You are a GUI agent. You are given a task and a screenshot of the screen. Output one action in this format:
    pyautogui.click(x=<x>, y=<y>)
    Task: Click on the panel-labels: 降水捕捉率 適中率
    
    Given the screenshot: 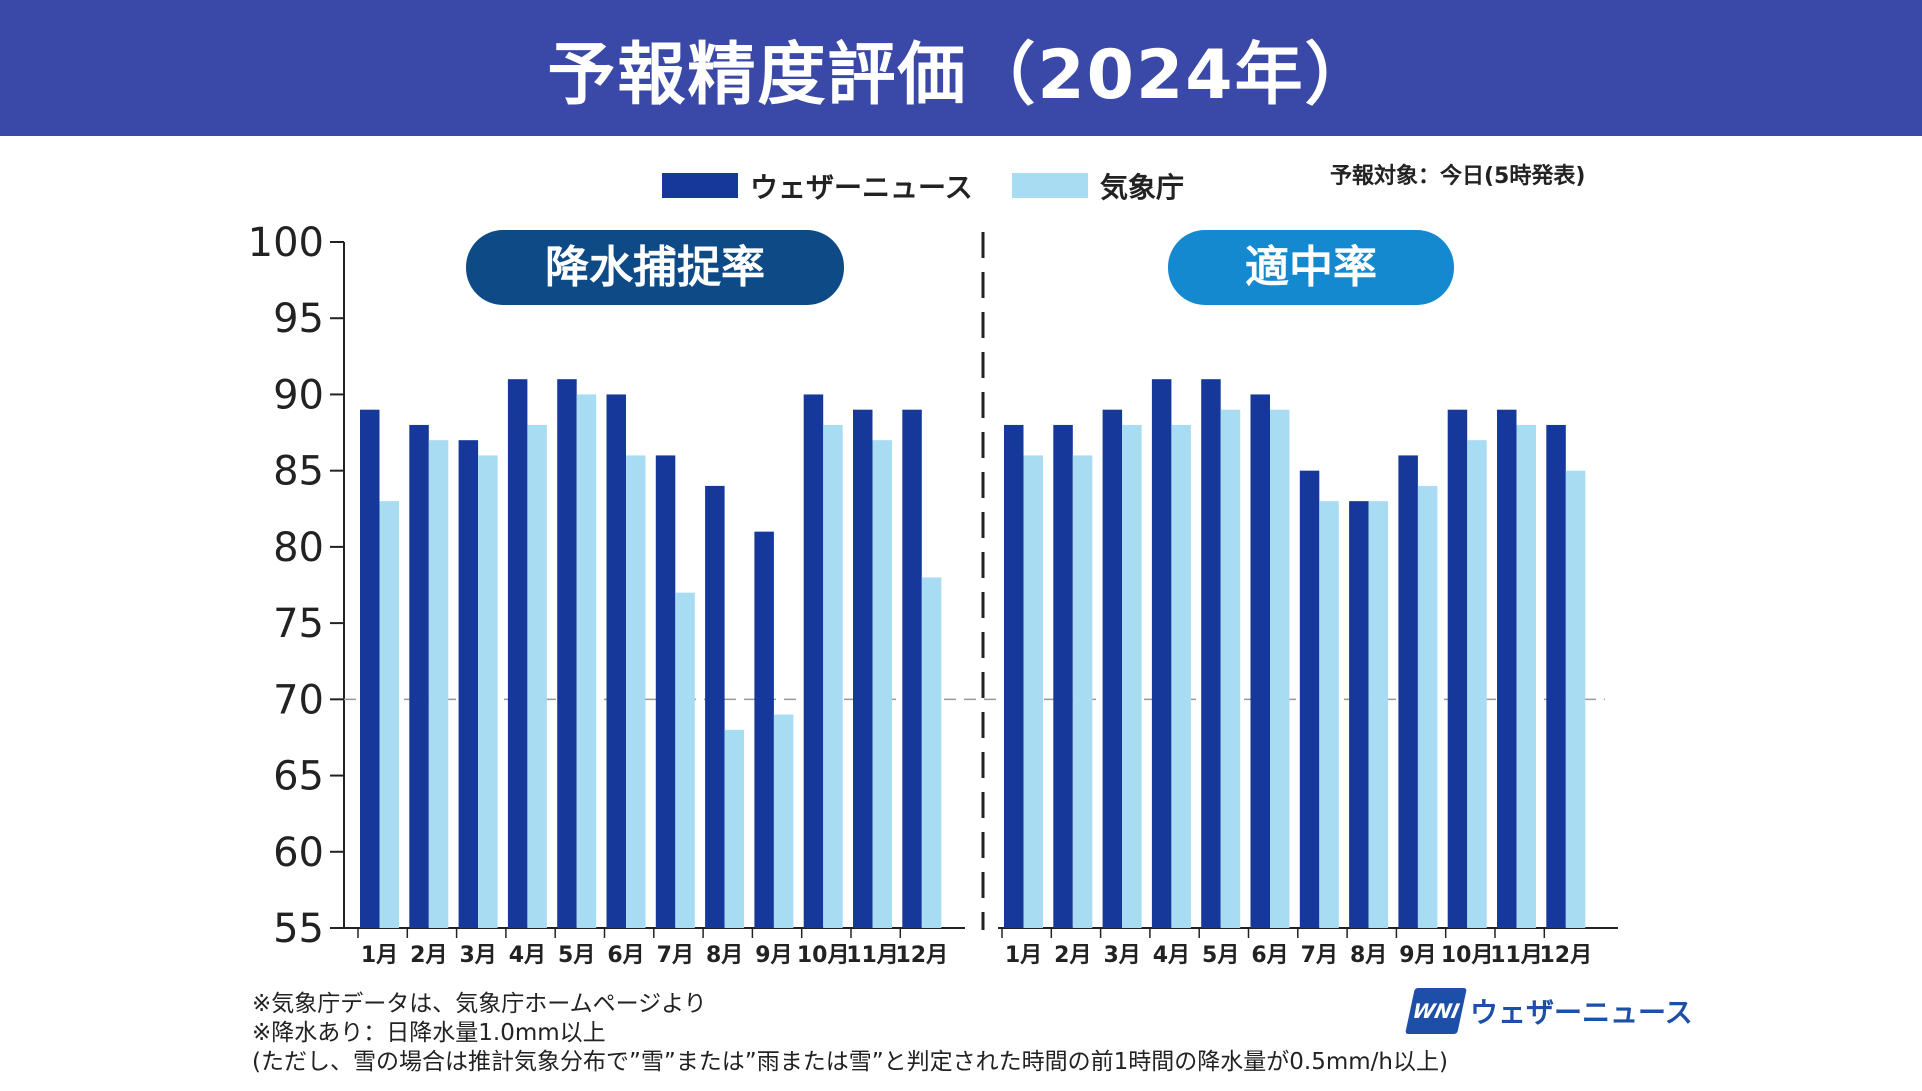 What is the action you would take?
    pyautogui.click(x=960, y=267)
    